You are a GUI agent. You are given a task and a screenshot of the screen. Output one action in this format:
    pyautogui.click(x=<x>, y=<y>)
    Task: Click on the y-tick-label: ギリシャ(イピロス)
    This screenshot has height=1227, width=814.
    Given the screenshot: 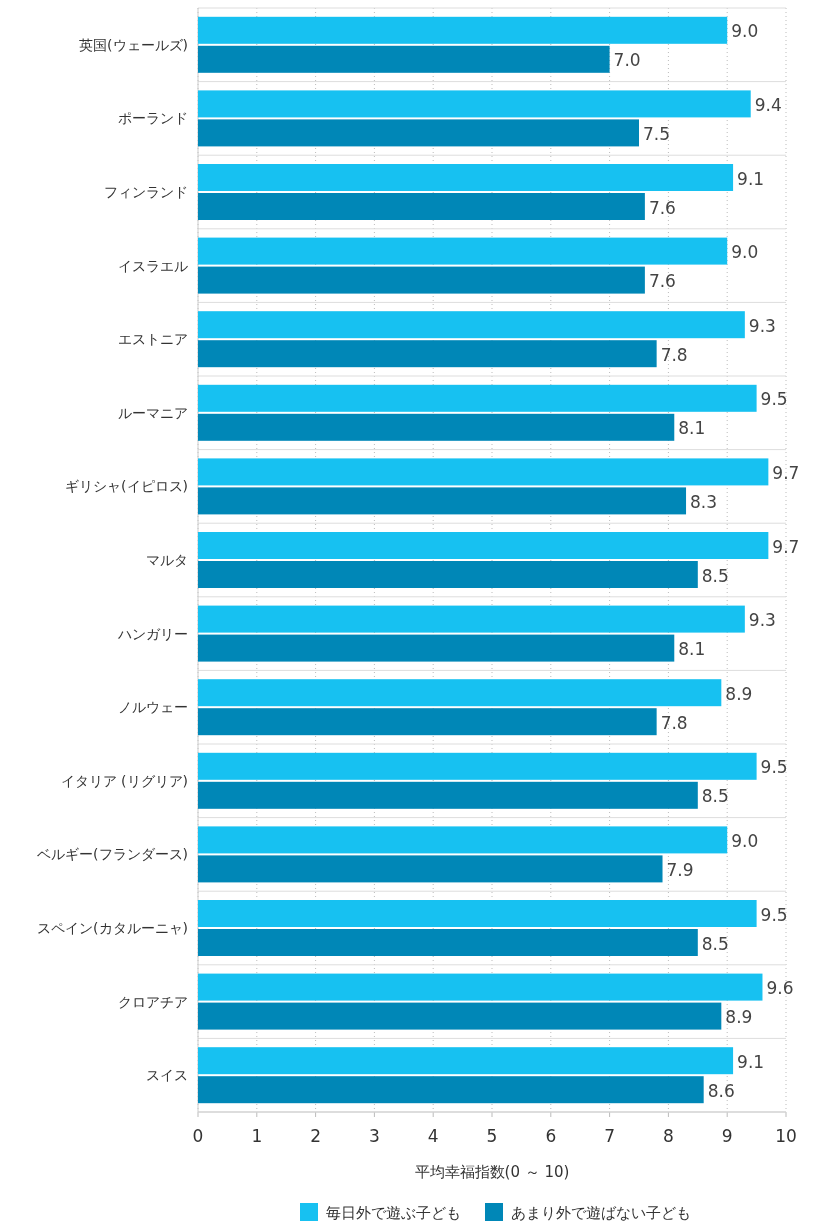 What is the action you would take?
    pyautogui.click(x=126, y=486)
    